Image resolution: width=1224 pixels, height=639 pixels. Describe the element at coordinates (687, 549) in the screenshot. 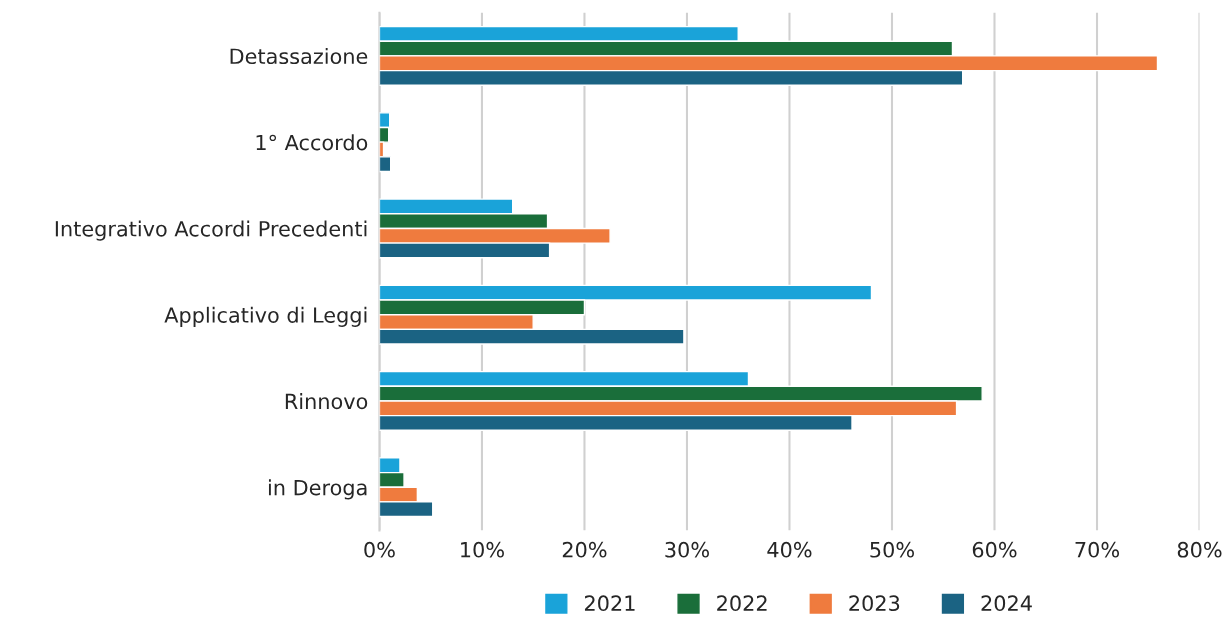

I see `x-tick-label: 30%` at that location.